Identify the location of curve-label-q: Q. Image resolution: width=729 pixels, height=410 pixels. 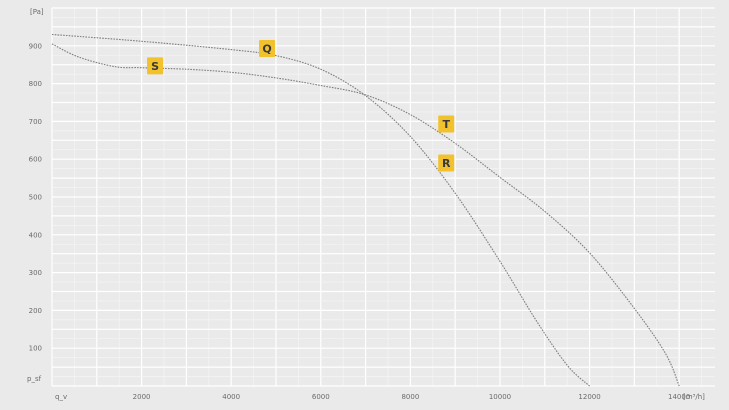
(267, 48).